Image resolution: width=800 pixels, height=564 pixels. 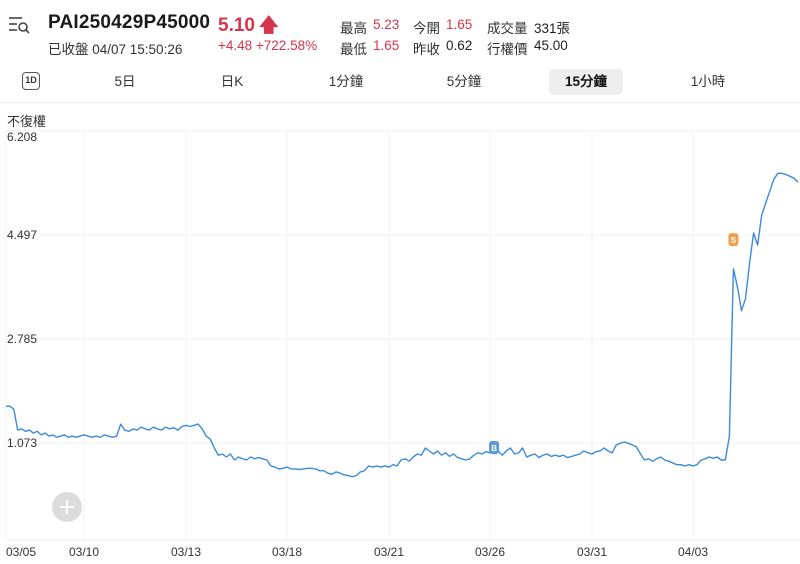 What do you see at coordinates (84, 552) in the screenshot?
I see `x-tick-label: 03/10` at bounding box center [84, 552].